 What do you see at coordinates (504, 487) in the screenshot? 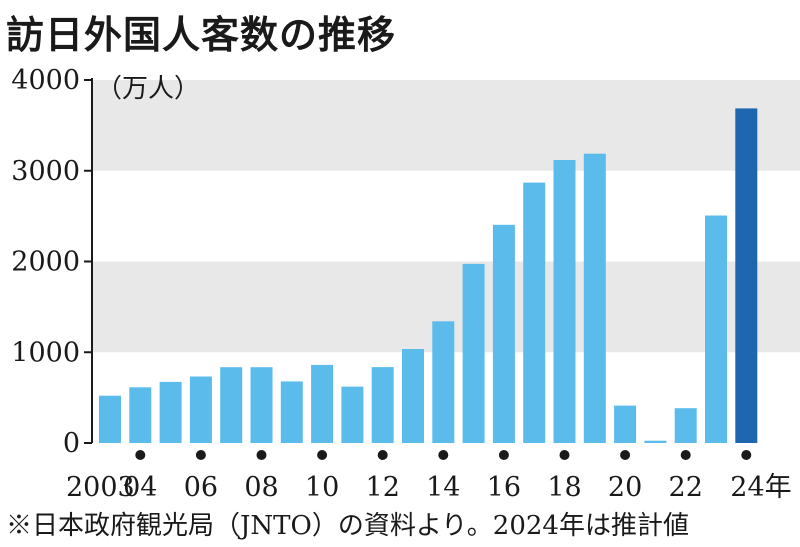
I see `x-tick-label: 16` at bounding box center [504, 487].